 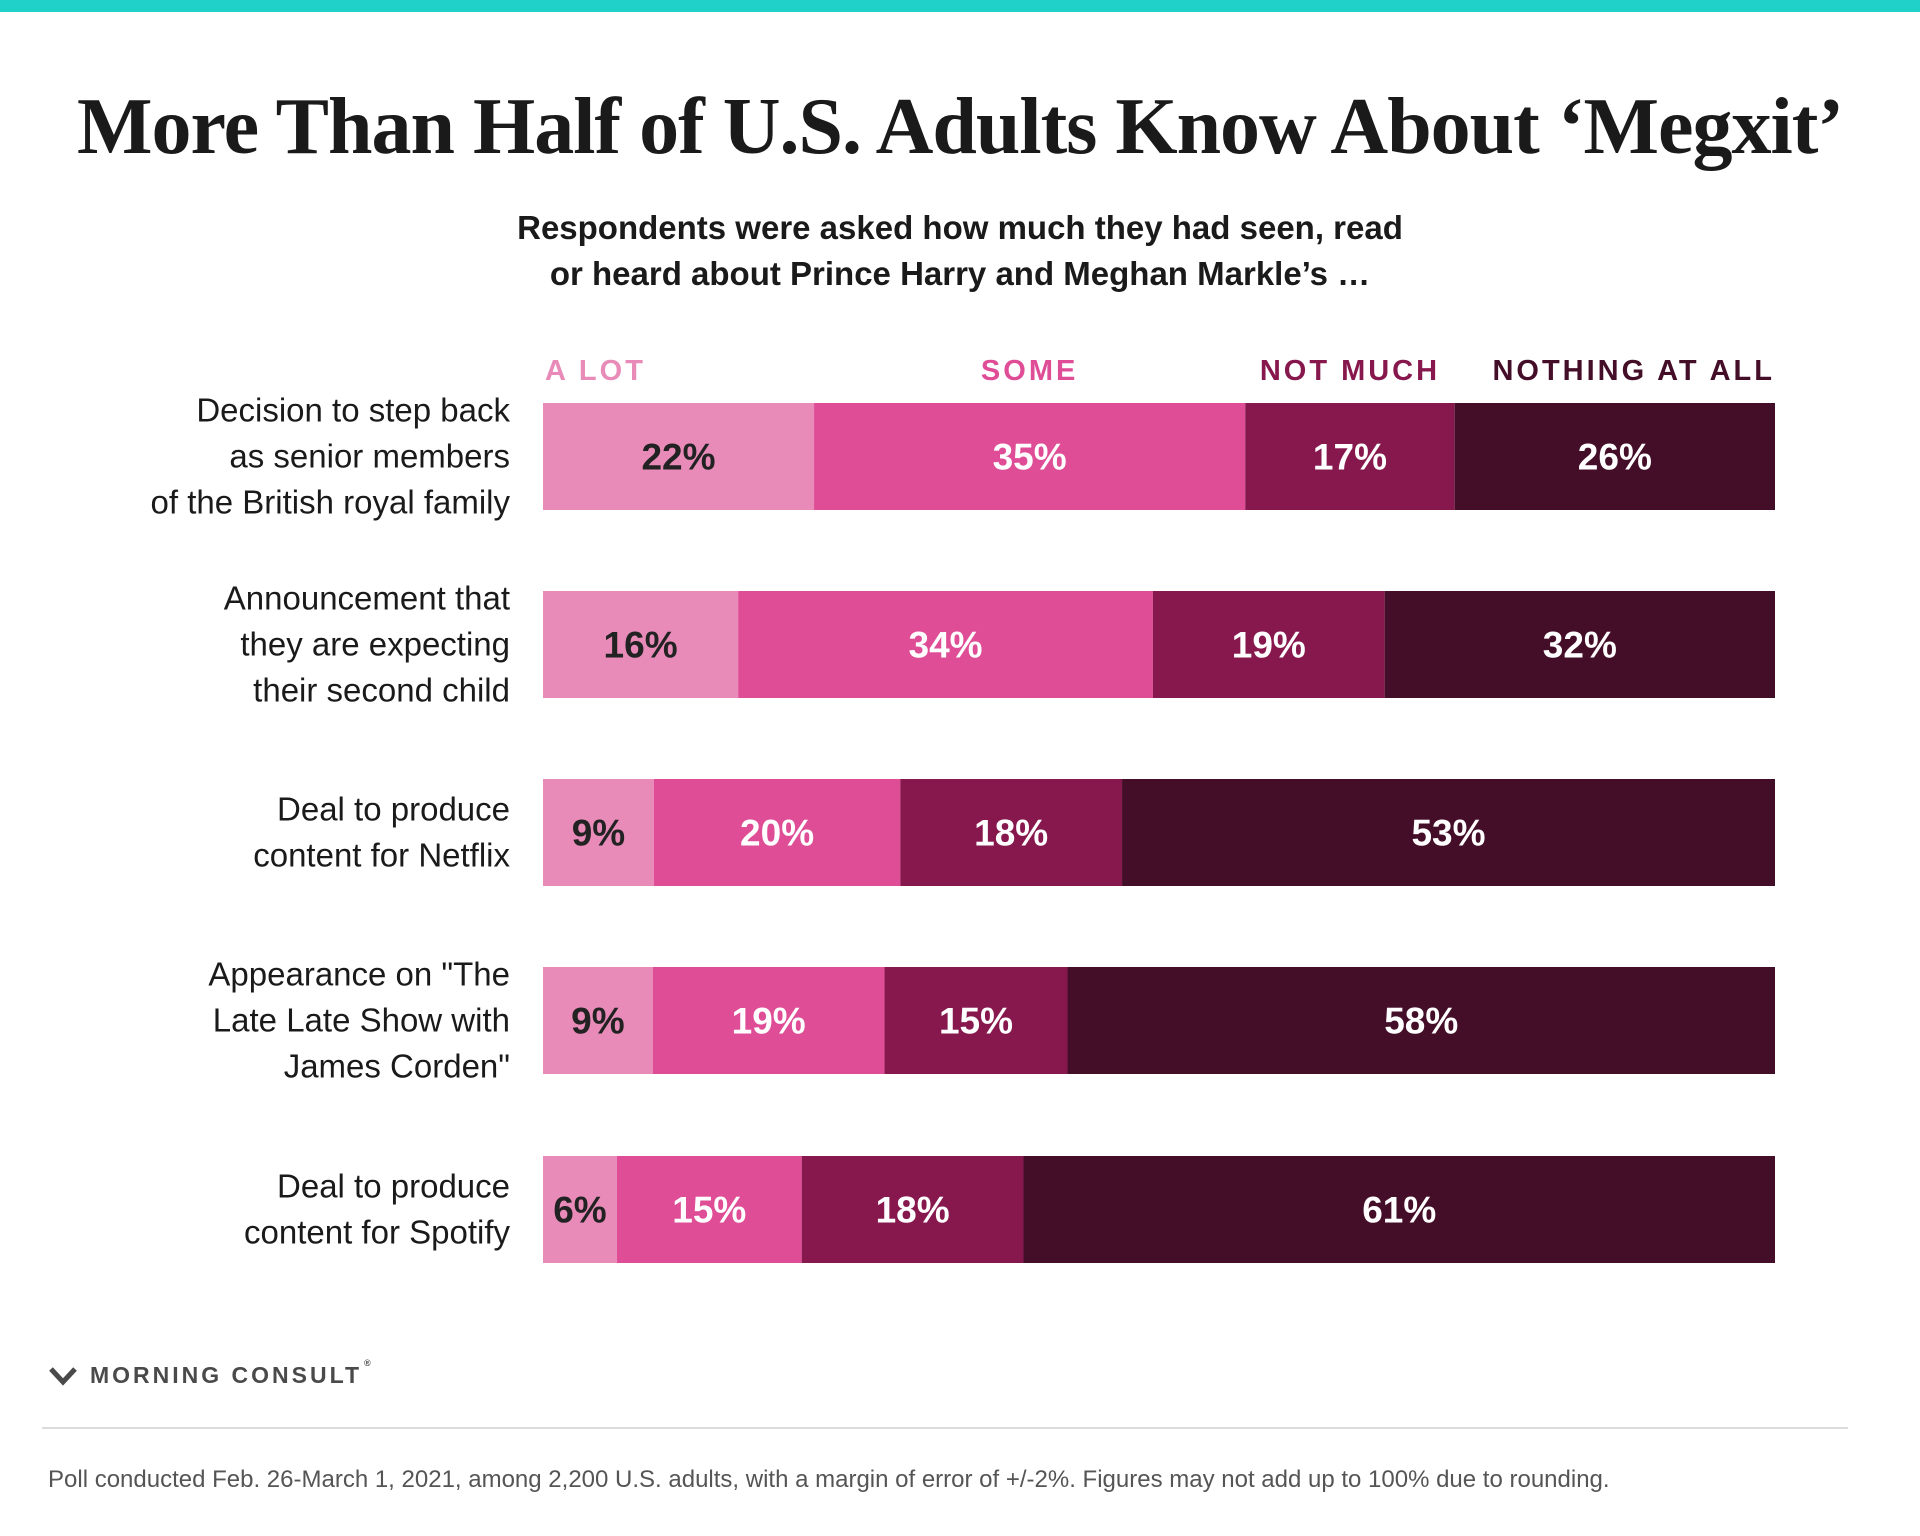 I want to click on brand-trademark: ®, so click(x=369, y=1363).